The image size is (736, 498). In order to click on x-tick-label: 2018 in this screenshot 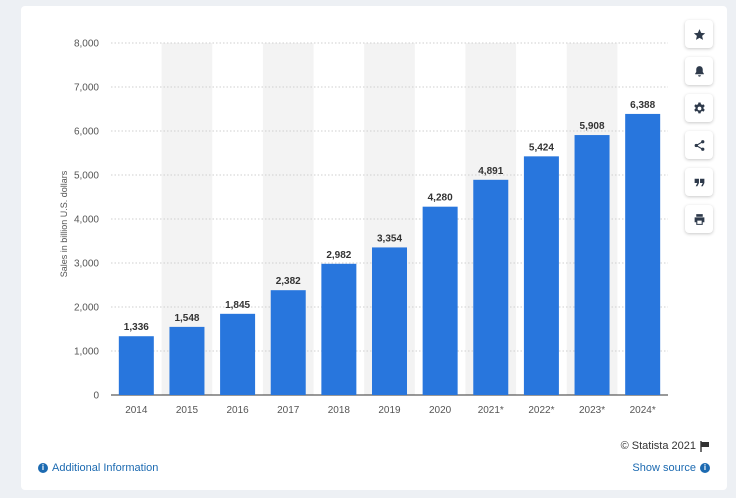, I will do `click(339, 410)`.